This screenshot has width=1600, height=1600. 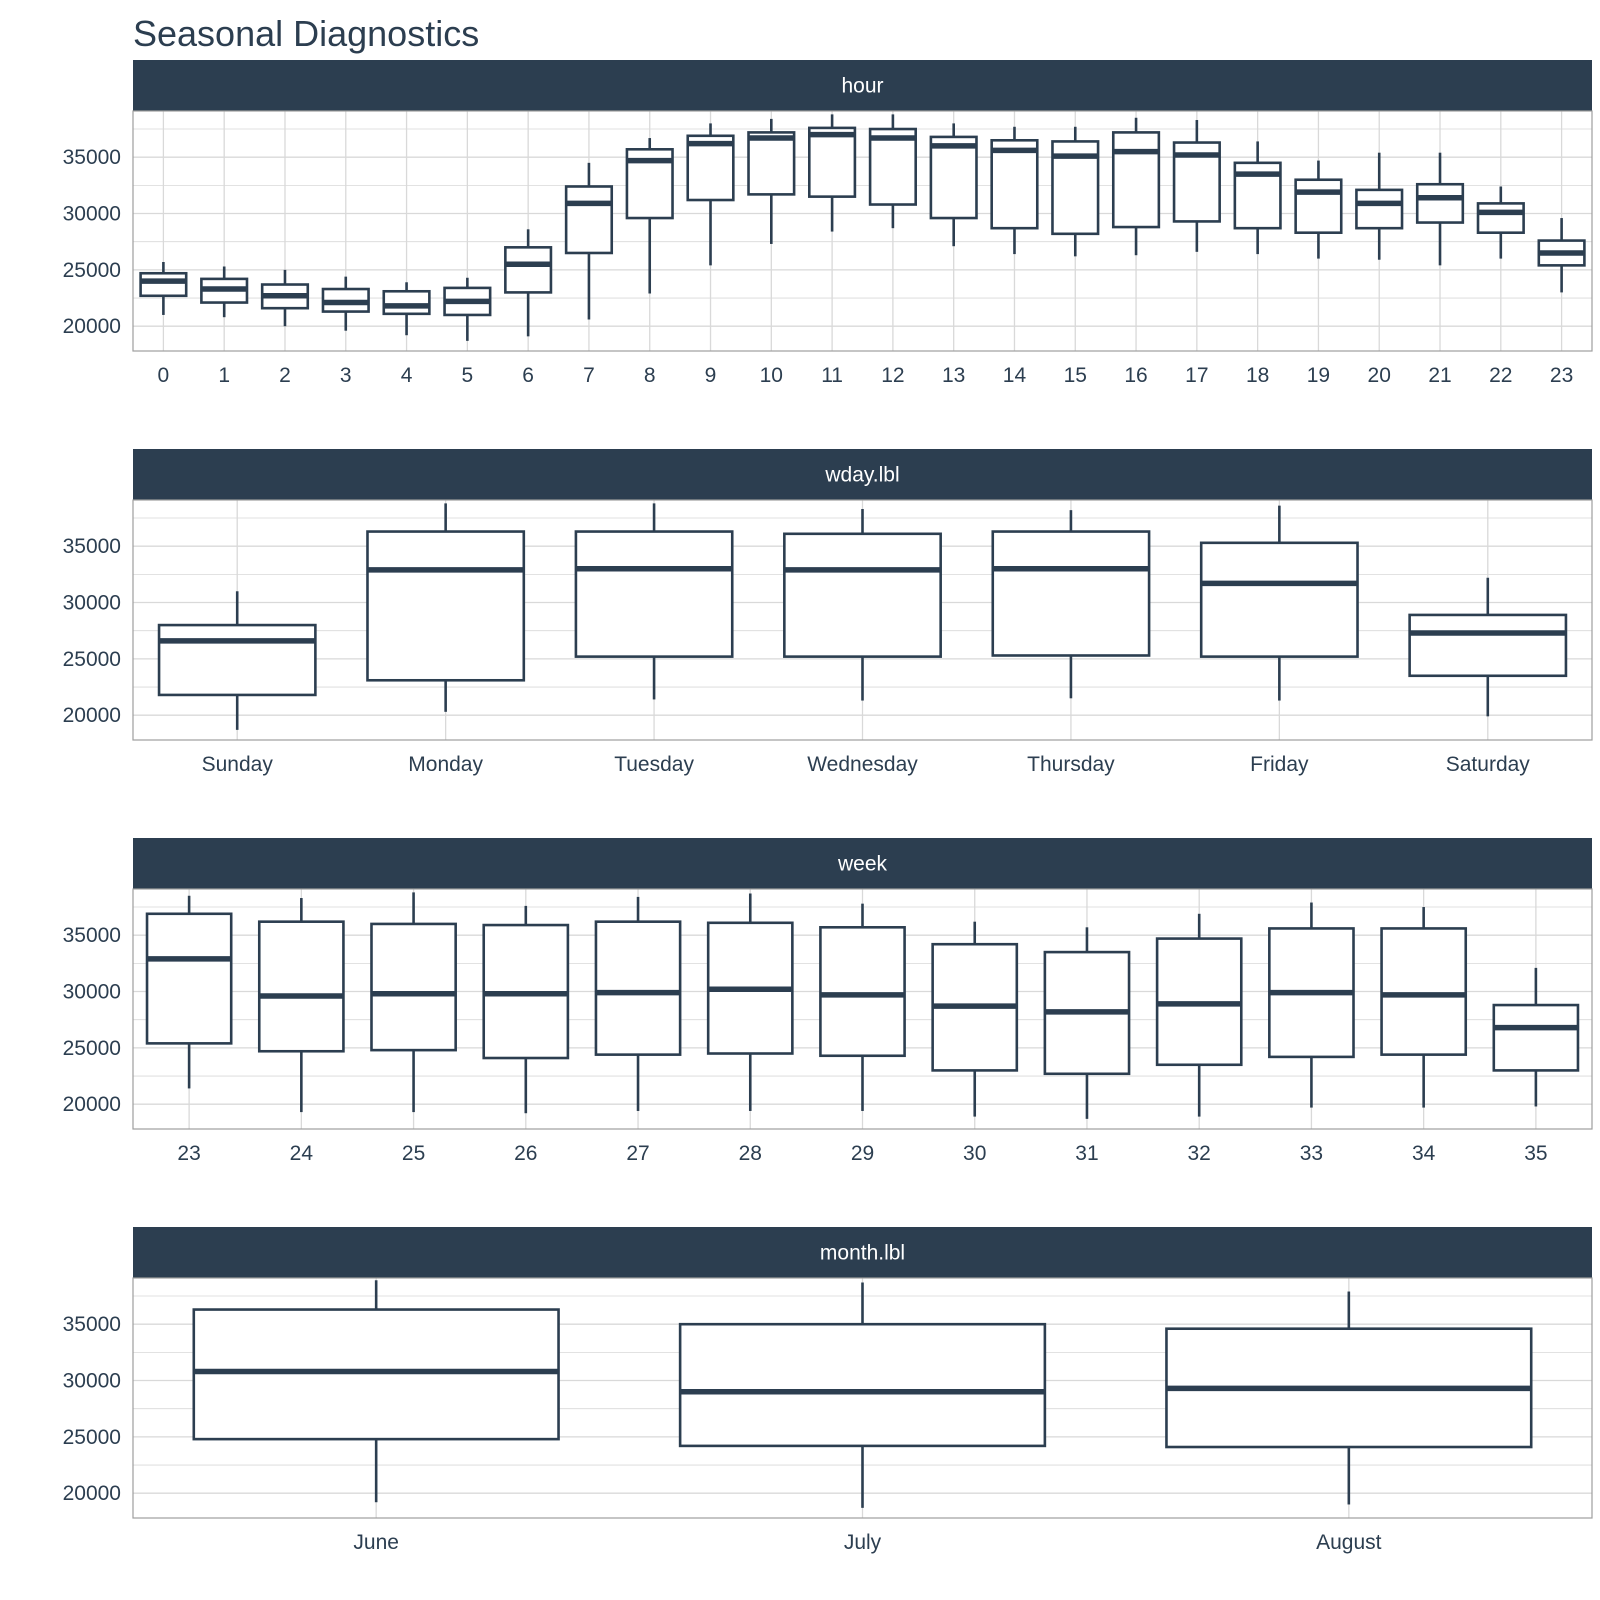 I want to click on chart-title: Seasonal Diagnostics, so click(x=306, y=33).